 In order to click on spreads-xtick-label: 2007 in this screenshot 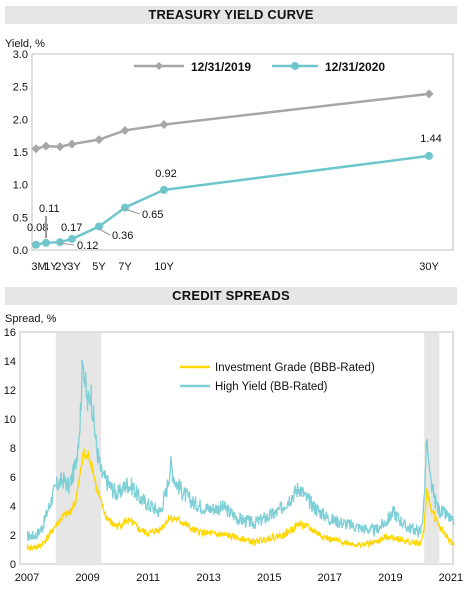, I will do `click(27, 578)`.